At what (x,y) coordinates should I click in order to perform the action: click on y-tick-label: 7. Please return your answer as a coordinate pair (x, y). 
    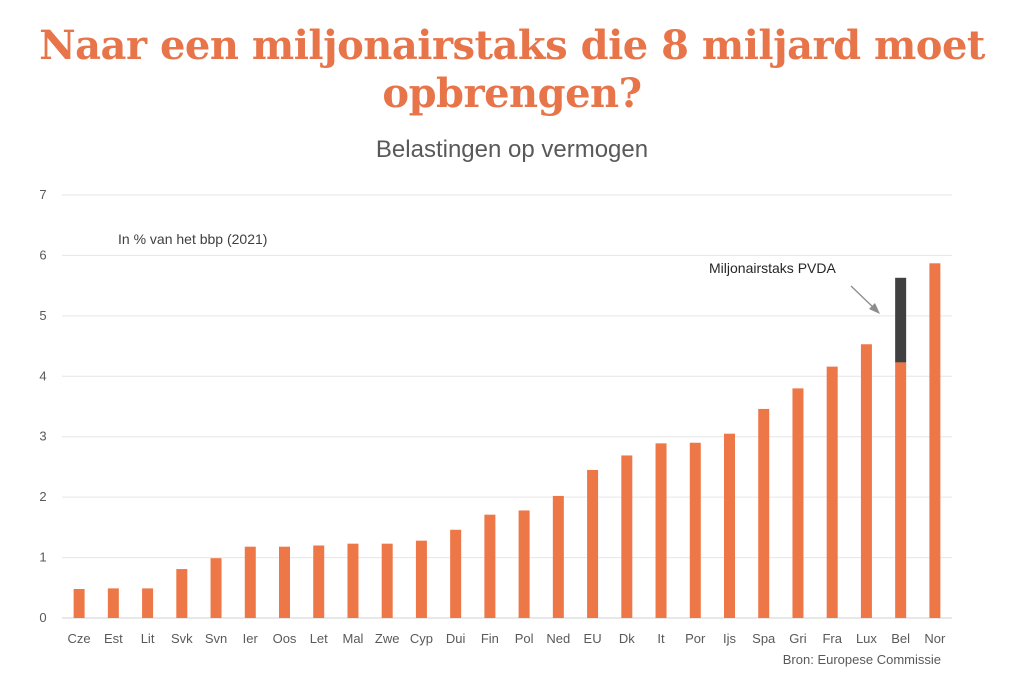
    Looking at the image, I should click on (42, 194).